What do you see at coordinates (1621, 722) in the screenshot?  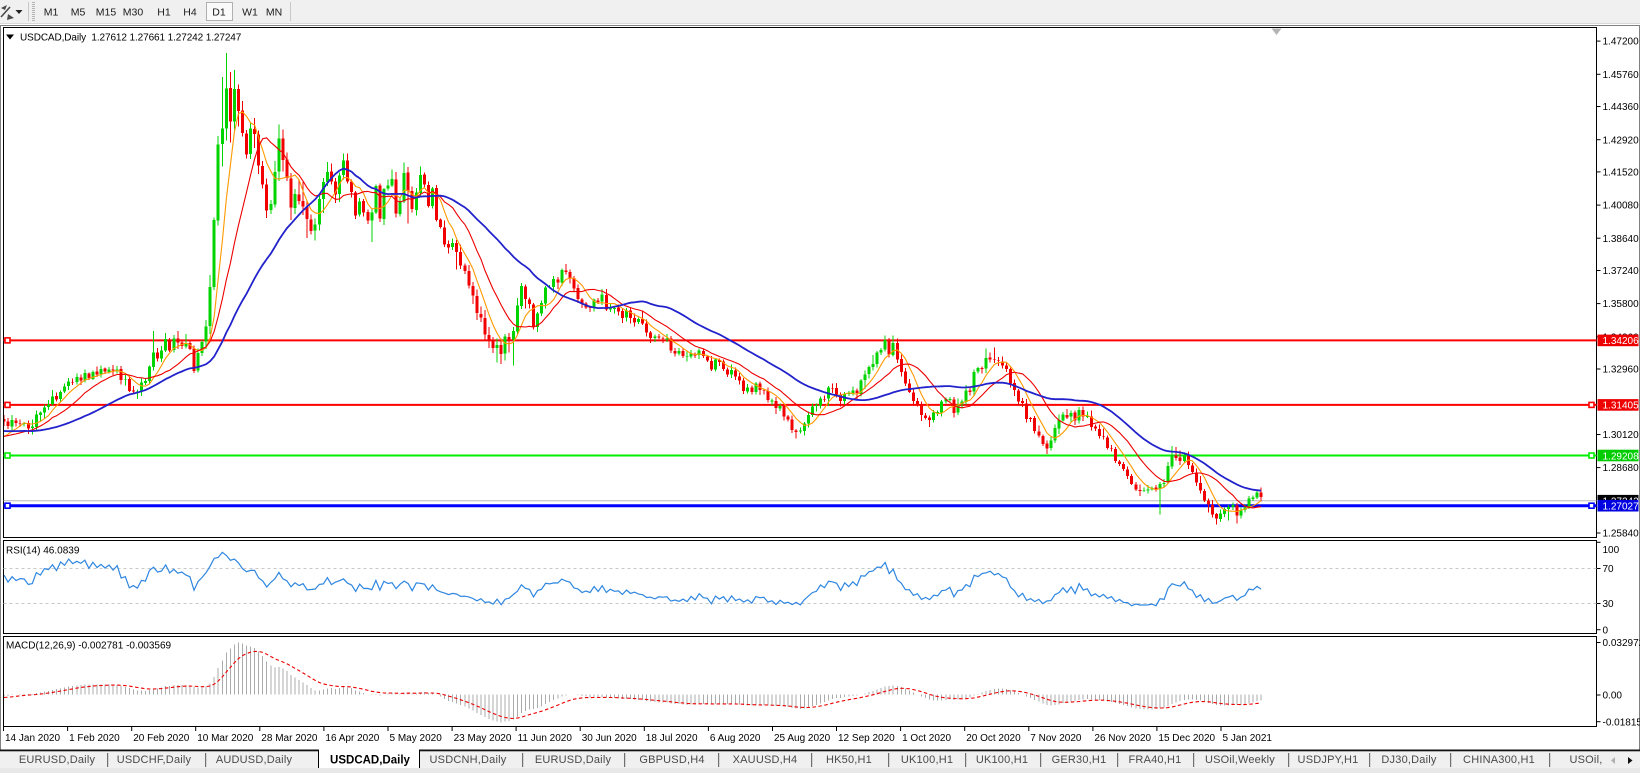 I see `svg-text: -0.018154` at bounding box center [1621, 722].